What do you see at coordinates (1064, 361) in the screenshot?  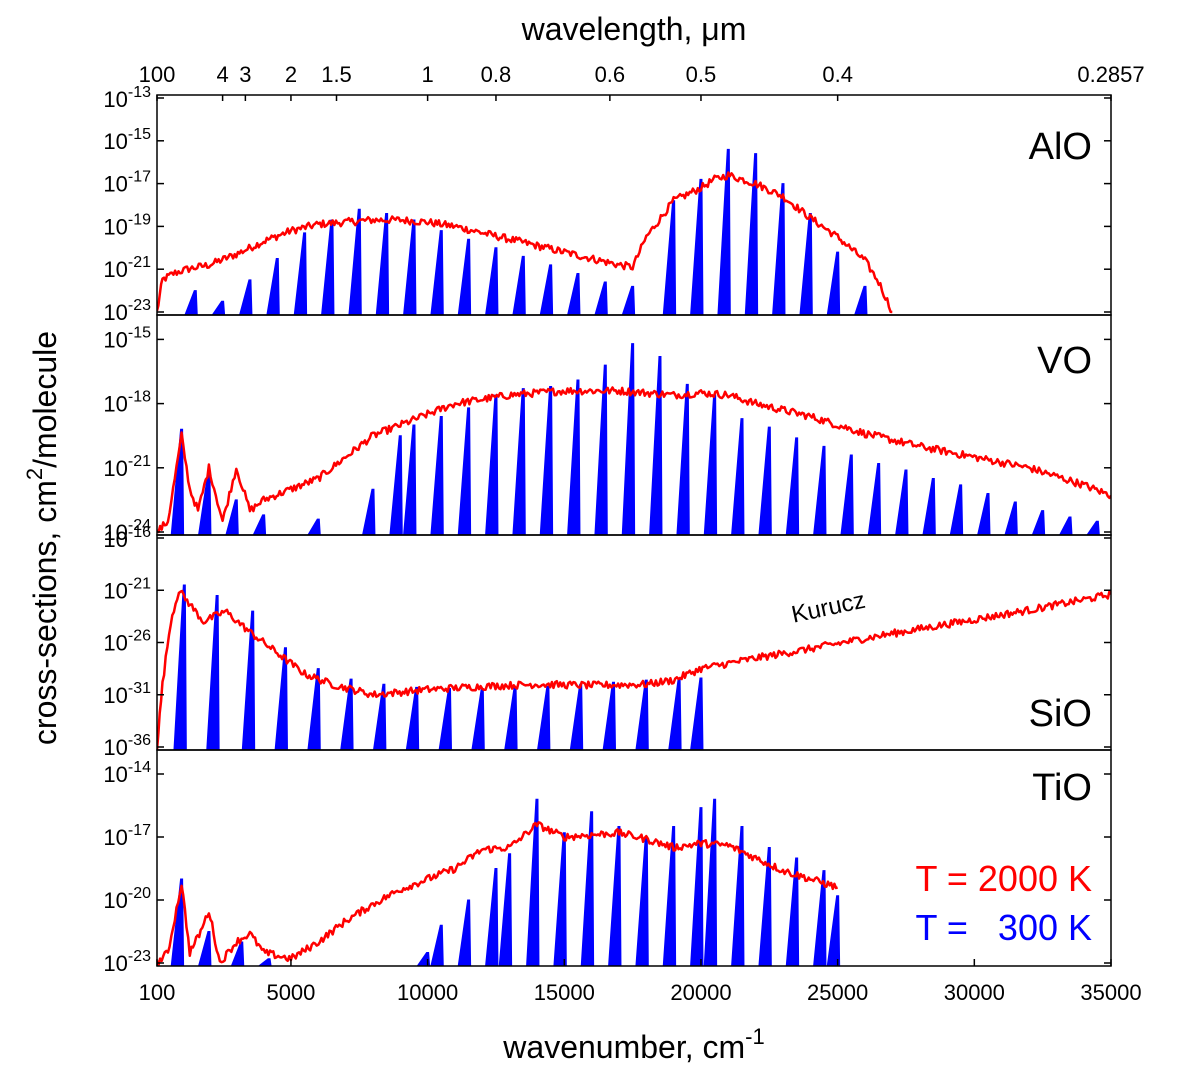 I see `molecule-label-vo: VO` at bounding box center [1064, 361].